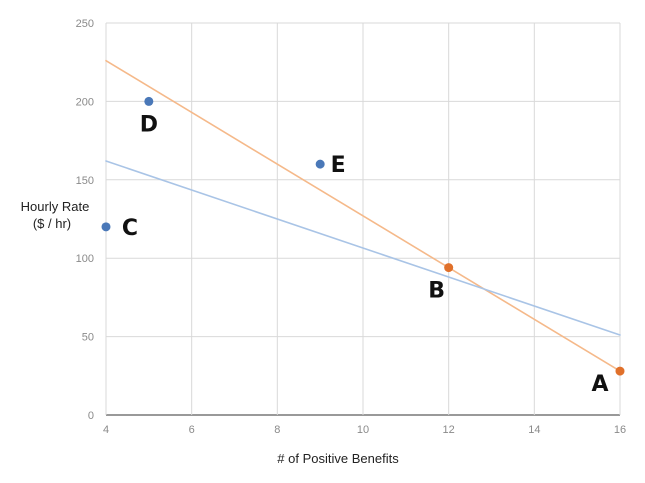 Image resolution: width=645 pixels, height=483 pixels. Describe the element at coordinates (85, 259) in the screenshot. I see `y-tick-label-100: 100` at that location.